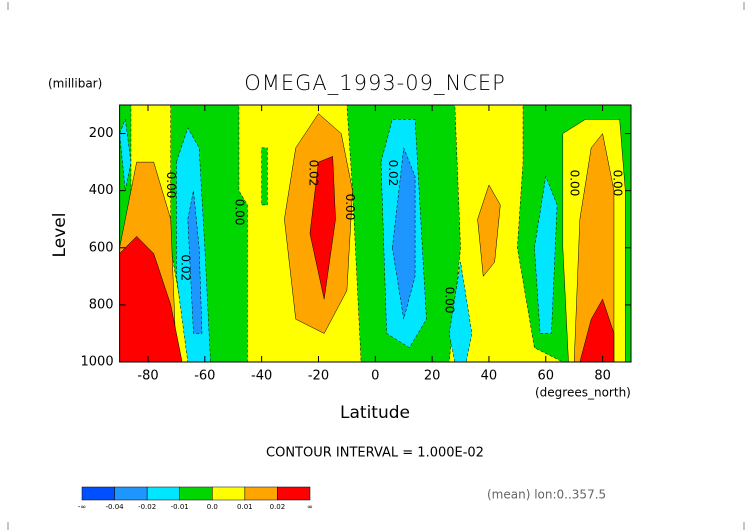 The height and width of the screenshot is (532, 752). Describe the element at coordinates (489, 376) in the screenshot. I see `x-tick-label: 40` at that location.